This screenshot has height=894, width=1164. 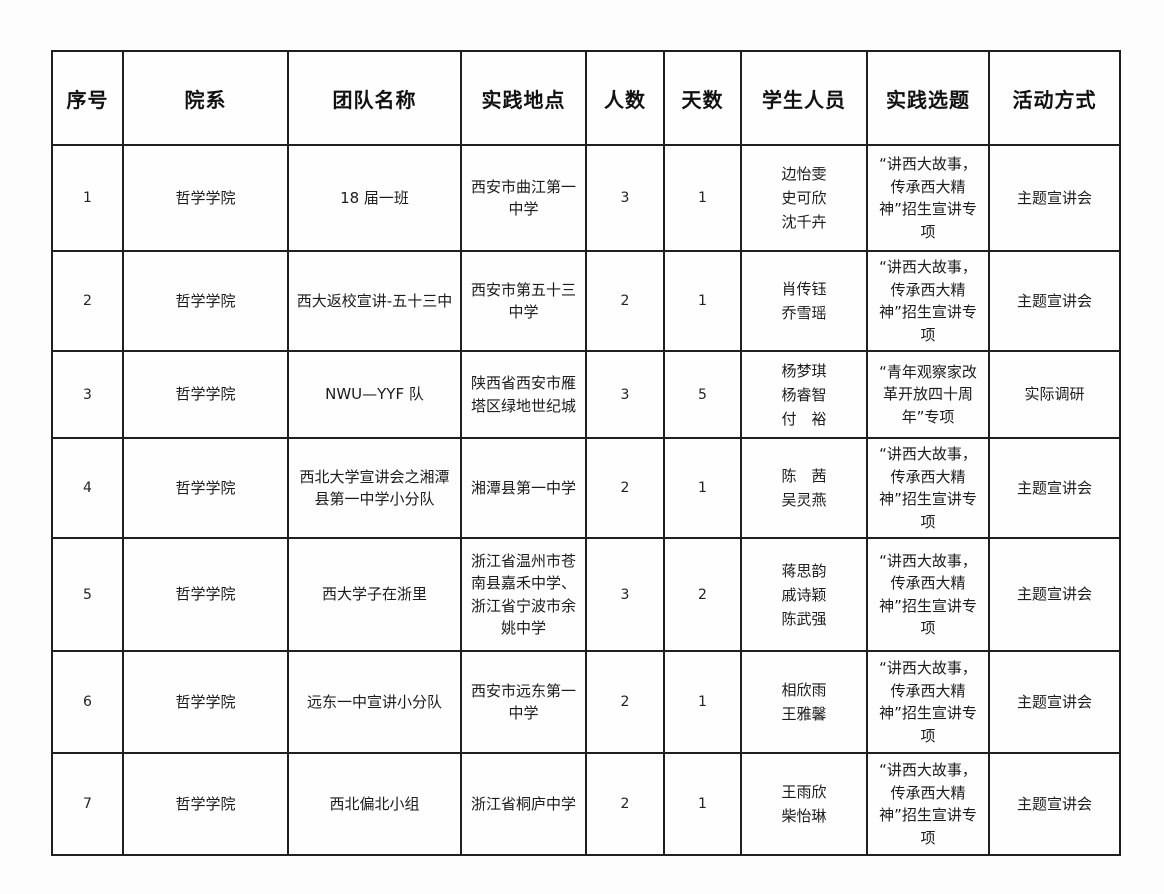 I want to click on cell-students: 陈 茜 吴灵燕, so click(x=804, y=488).